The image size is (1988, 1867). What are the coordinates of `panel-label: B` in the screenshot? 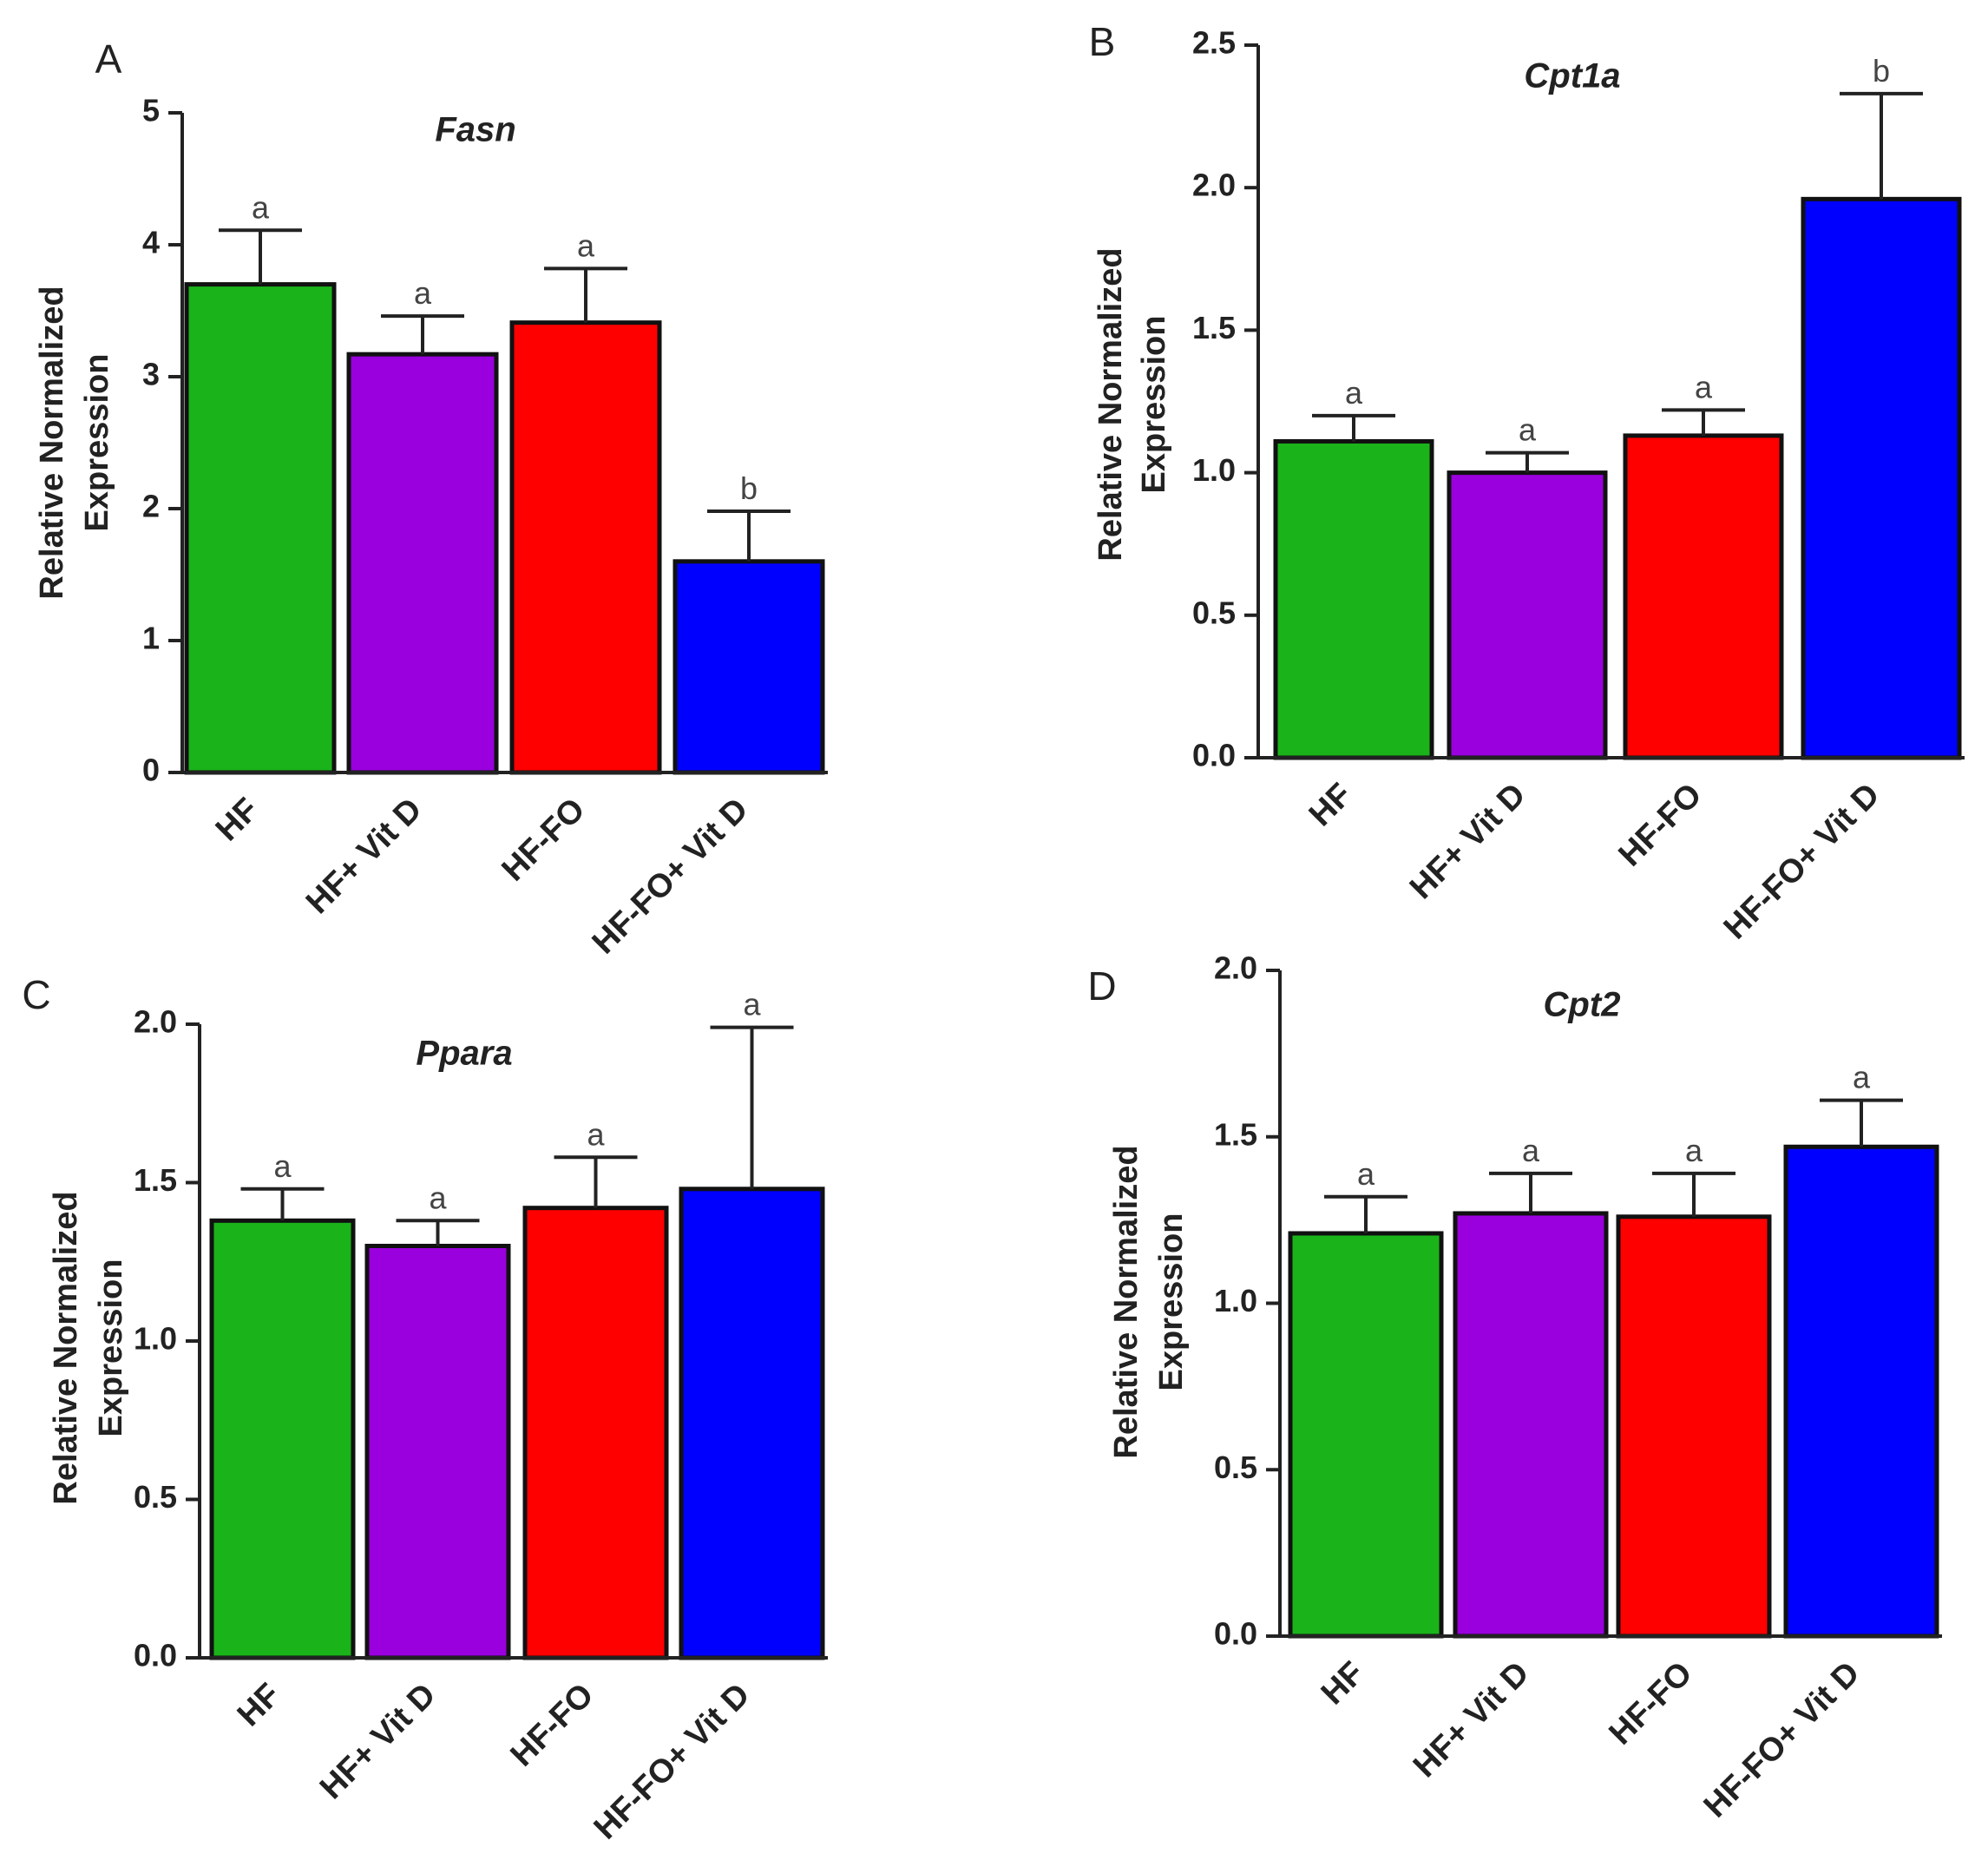 It's located at (1102, 41).